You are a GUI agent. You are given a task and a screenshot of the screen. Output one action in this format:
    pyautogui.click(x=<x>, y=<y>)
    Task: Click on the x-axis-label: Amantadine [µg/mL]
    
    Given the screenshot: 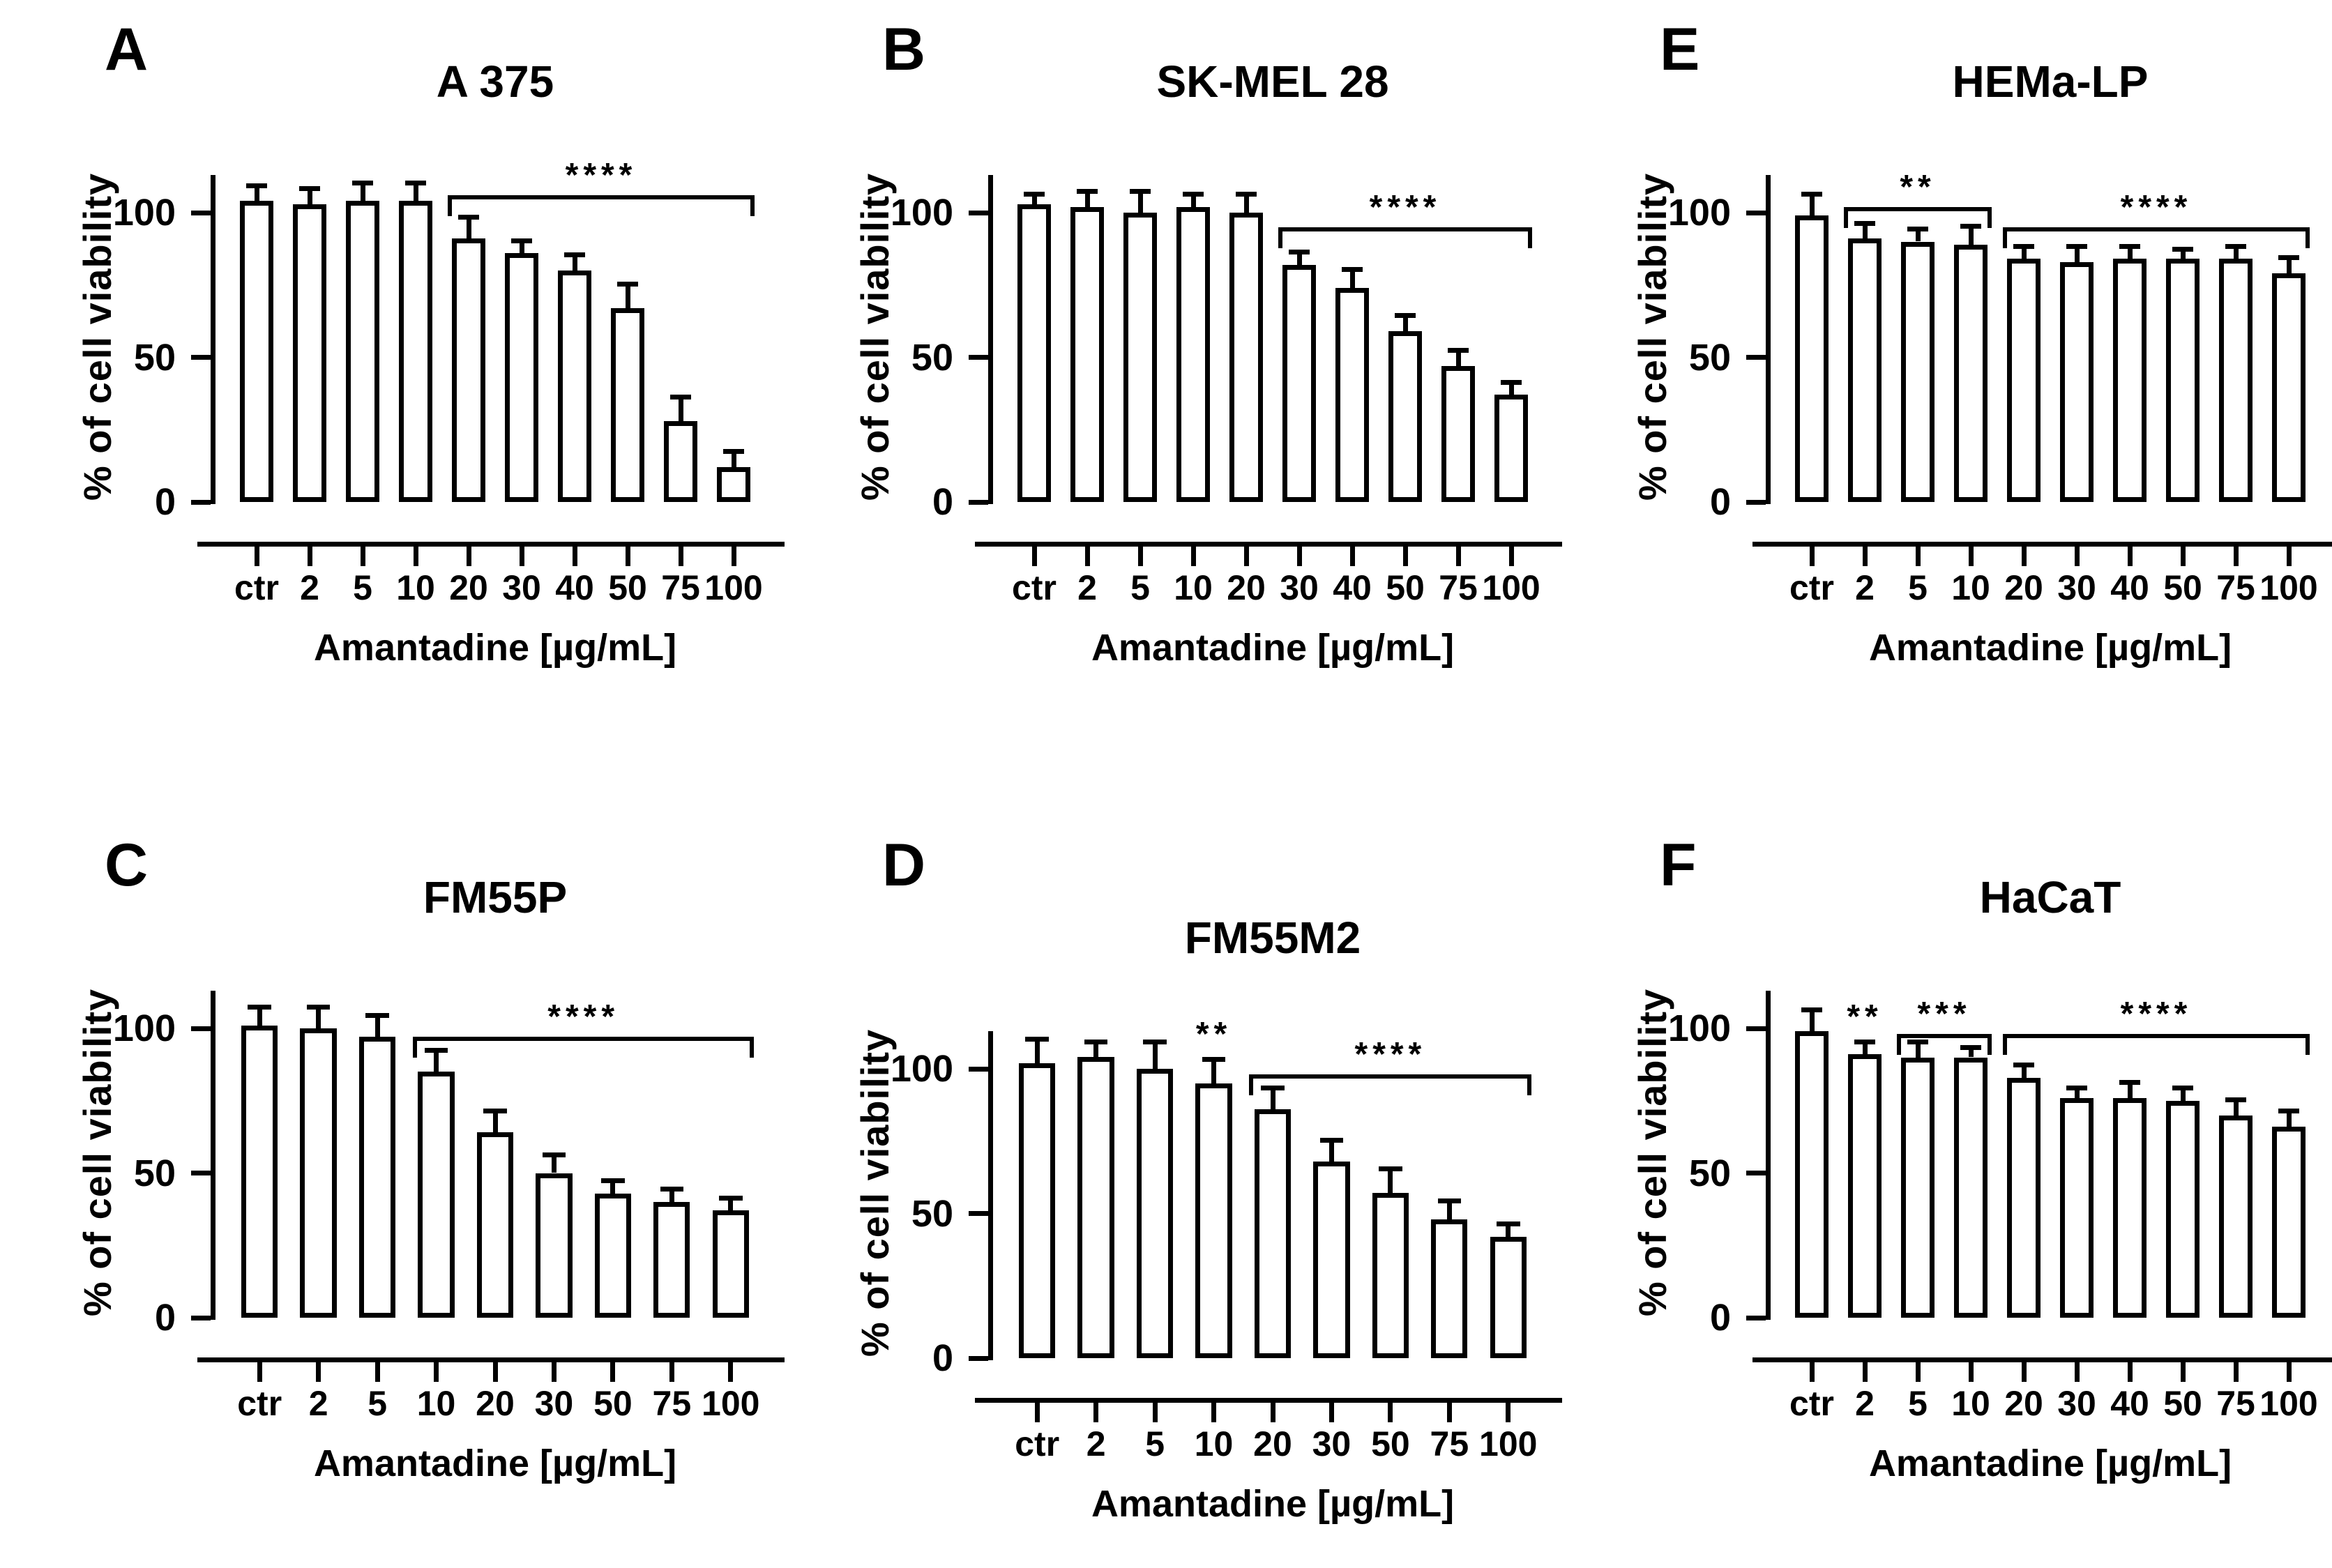 What is the action you would take?
    pyautogui.click(x=1273, y=1504)
    